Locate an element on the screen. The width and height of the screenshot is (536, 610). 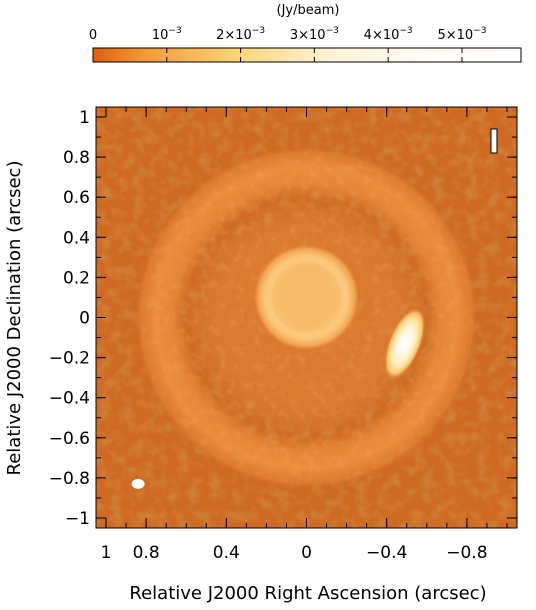
x-tick-label: −0.4 is located at coordinates (386, 553).